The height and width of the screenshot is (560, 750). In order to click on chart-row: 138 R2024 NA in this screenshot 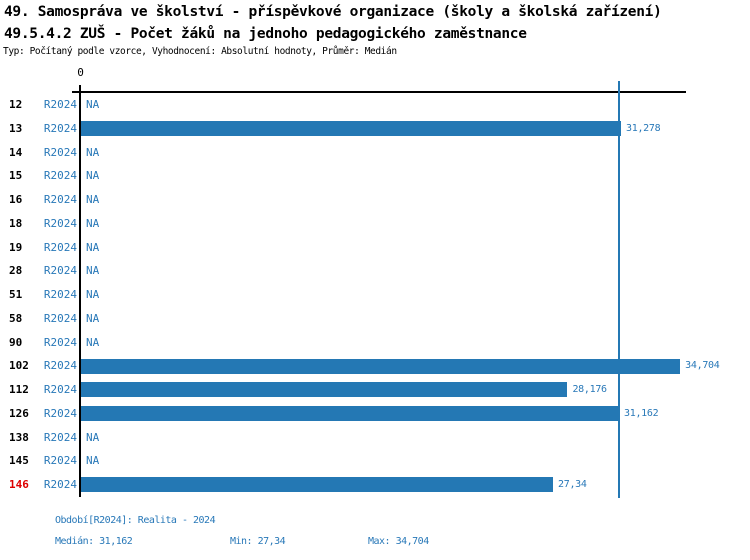, I will do `click(375, 438)`.